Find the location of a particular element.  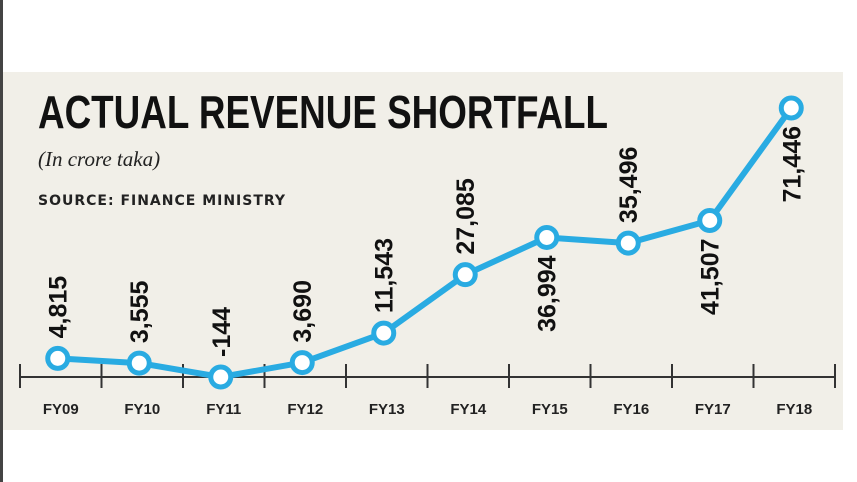

x-tick-label: FY15 is located at coordinates (550, 409).